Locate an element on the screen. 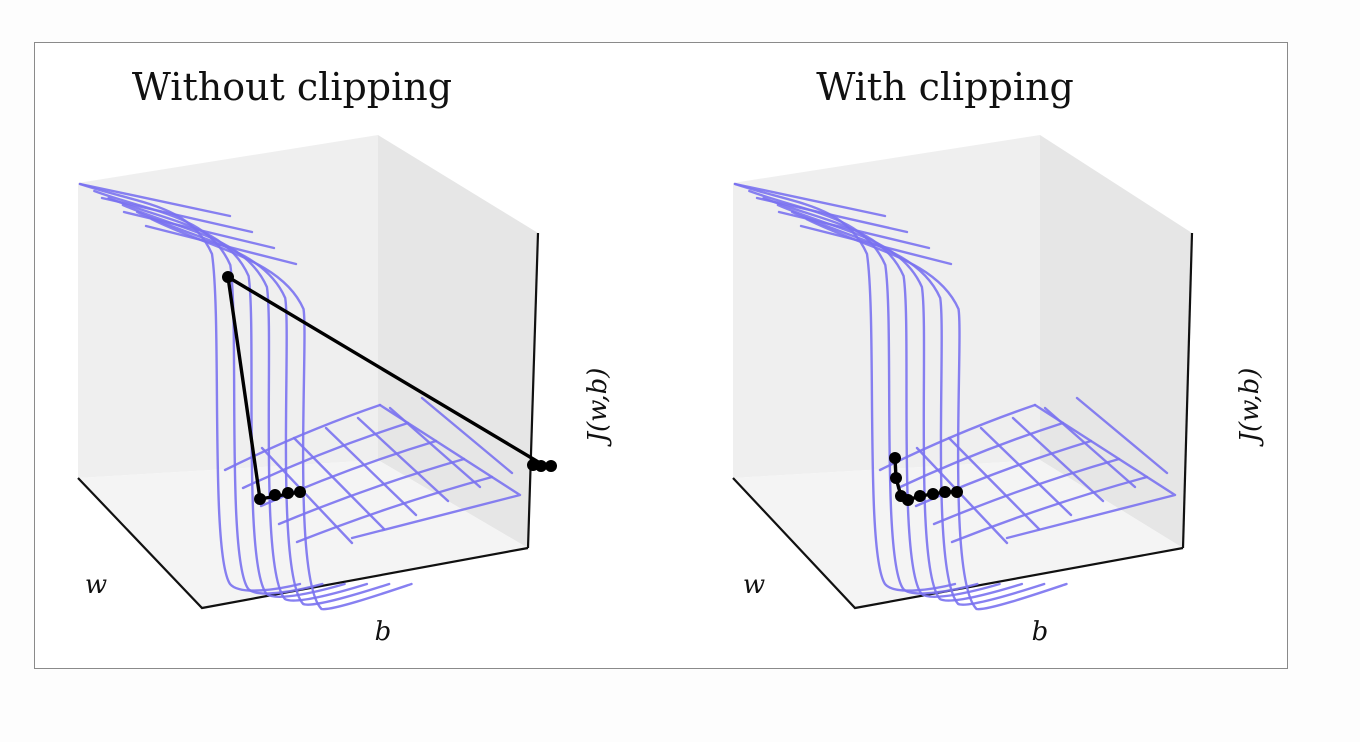  panel-title-with-clipping: With clipping is located at coordinates (945, 87).